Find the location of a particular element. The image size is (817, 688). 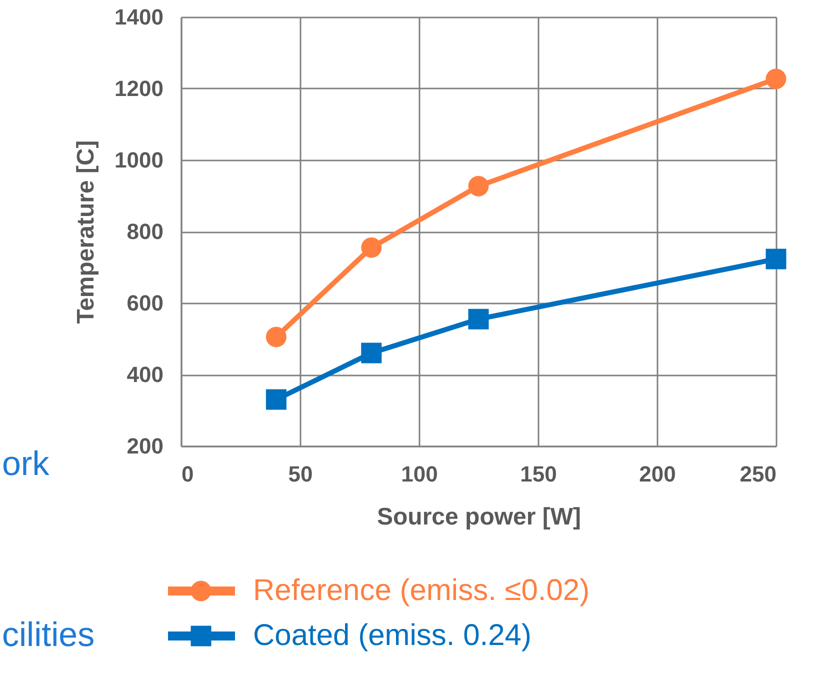

y-tick-label: 1000 is located at coordinates (139, 160).